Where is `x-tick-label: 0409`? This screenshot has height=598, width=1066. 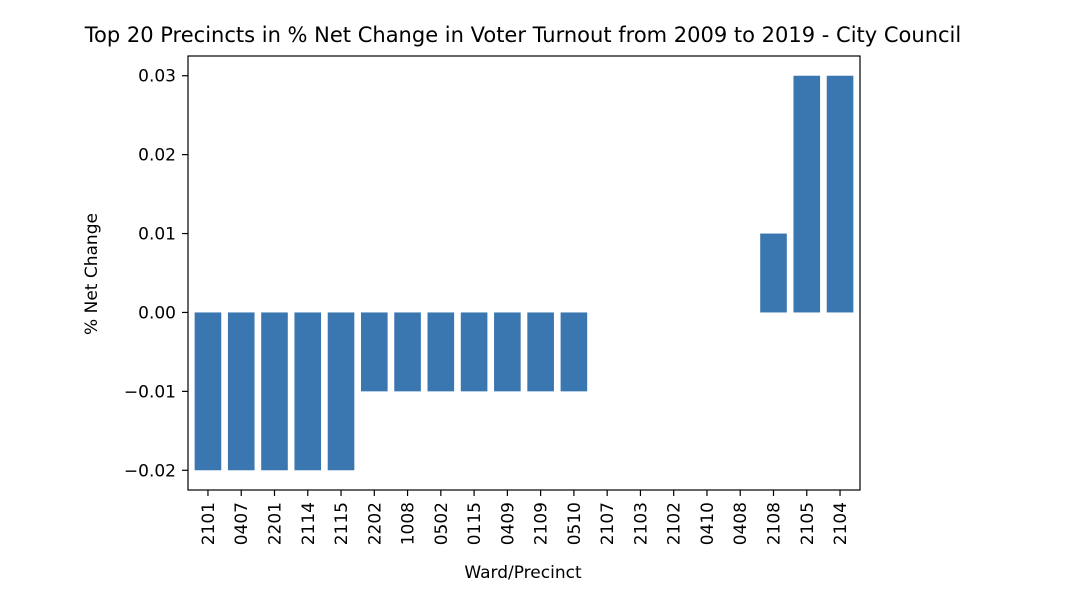
x-tick-label: 0409 is located at coordinates (508, 523).